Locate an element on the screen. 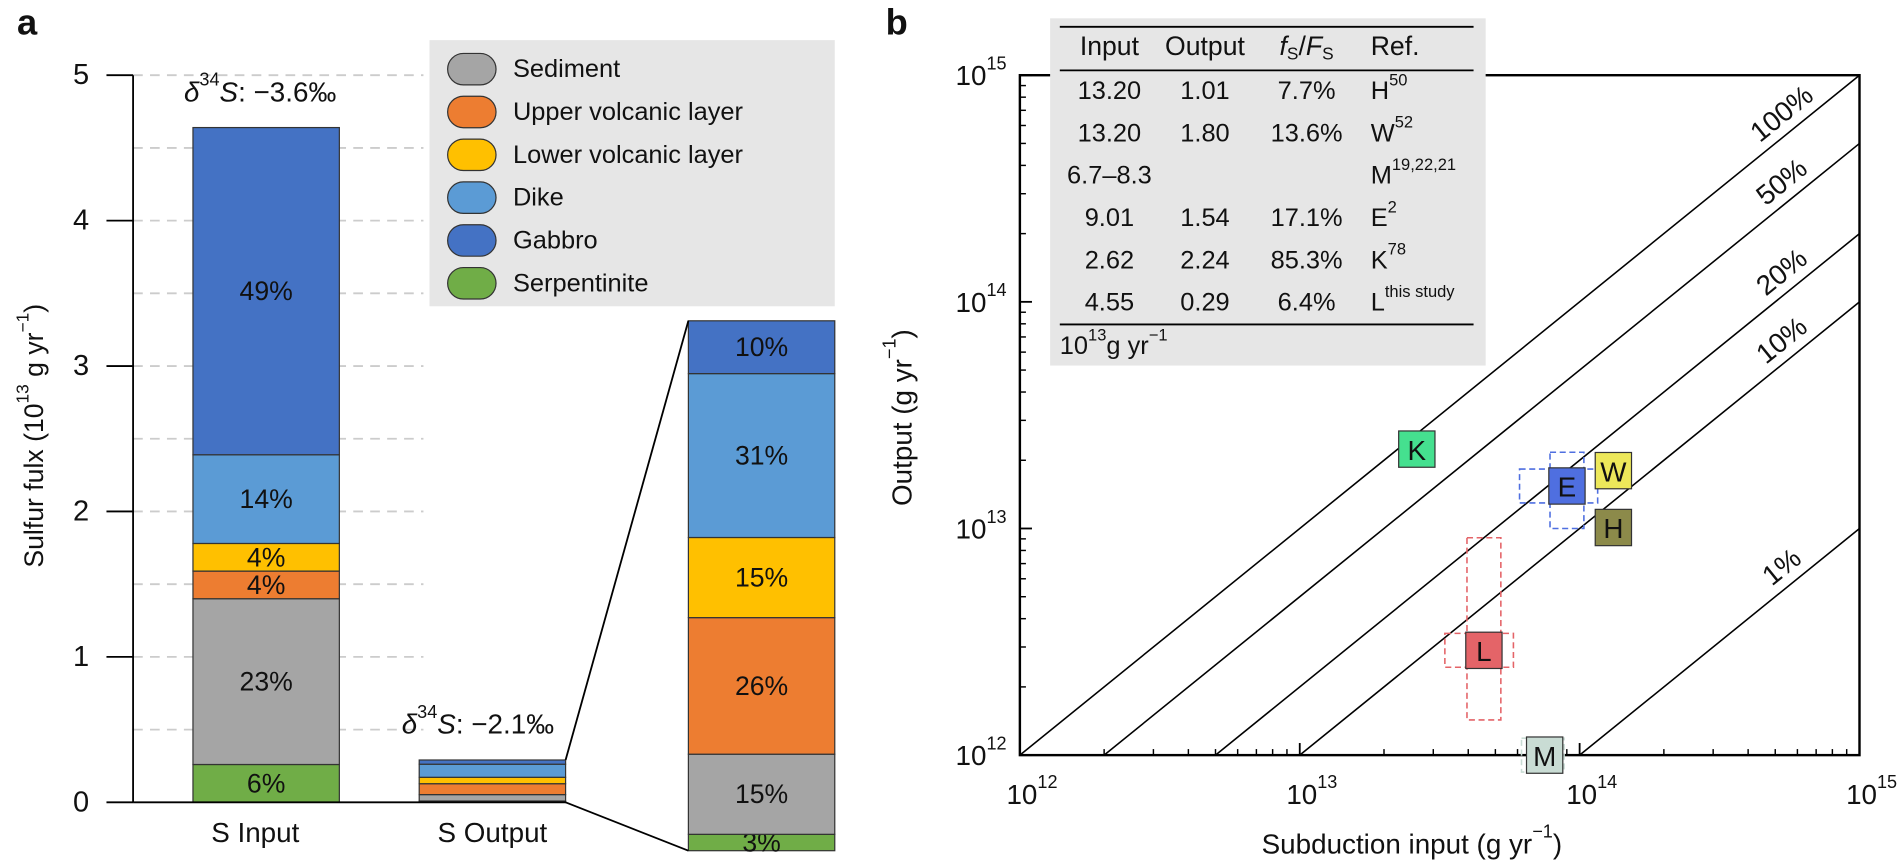 The width and height of the screenshot is (1897, 863). point-label: M is located at coordinates (1544, 756).